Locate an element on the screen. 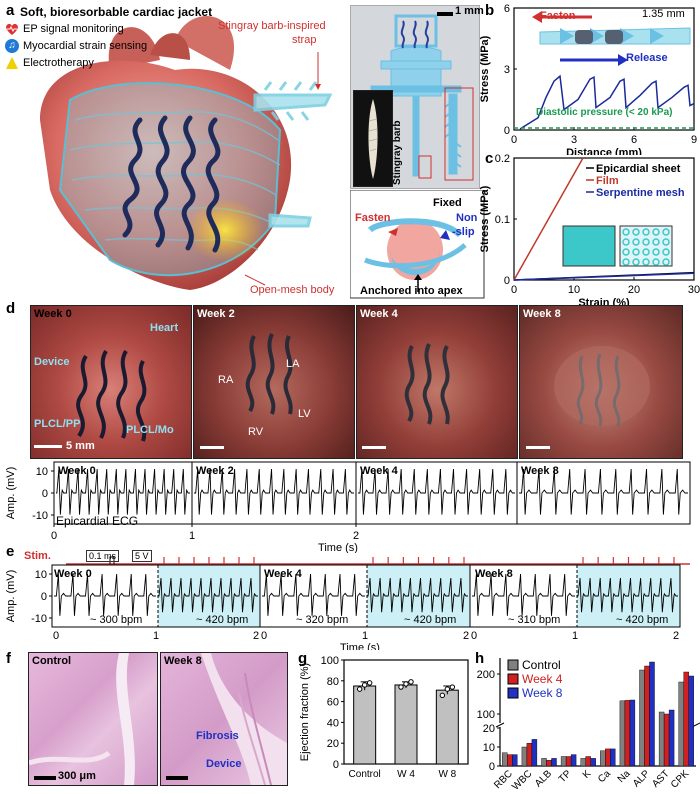 The width and height of the screenshot is (700, 794). stim-pulse-width: 0.1 ms is located at coordinates (103, 556).